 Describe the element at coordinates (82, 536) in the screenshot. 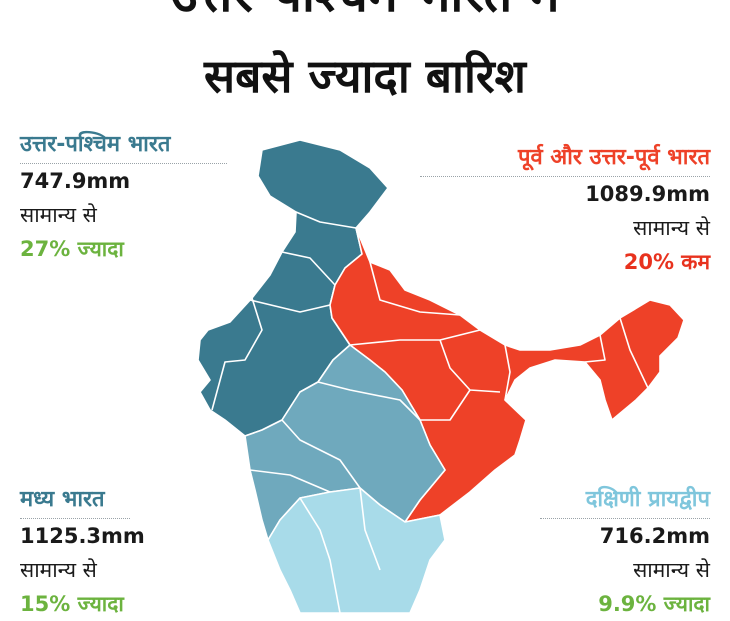

I see `region-central-rainfall: 1125.3mm` at that location.